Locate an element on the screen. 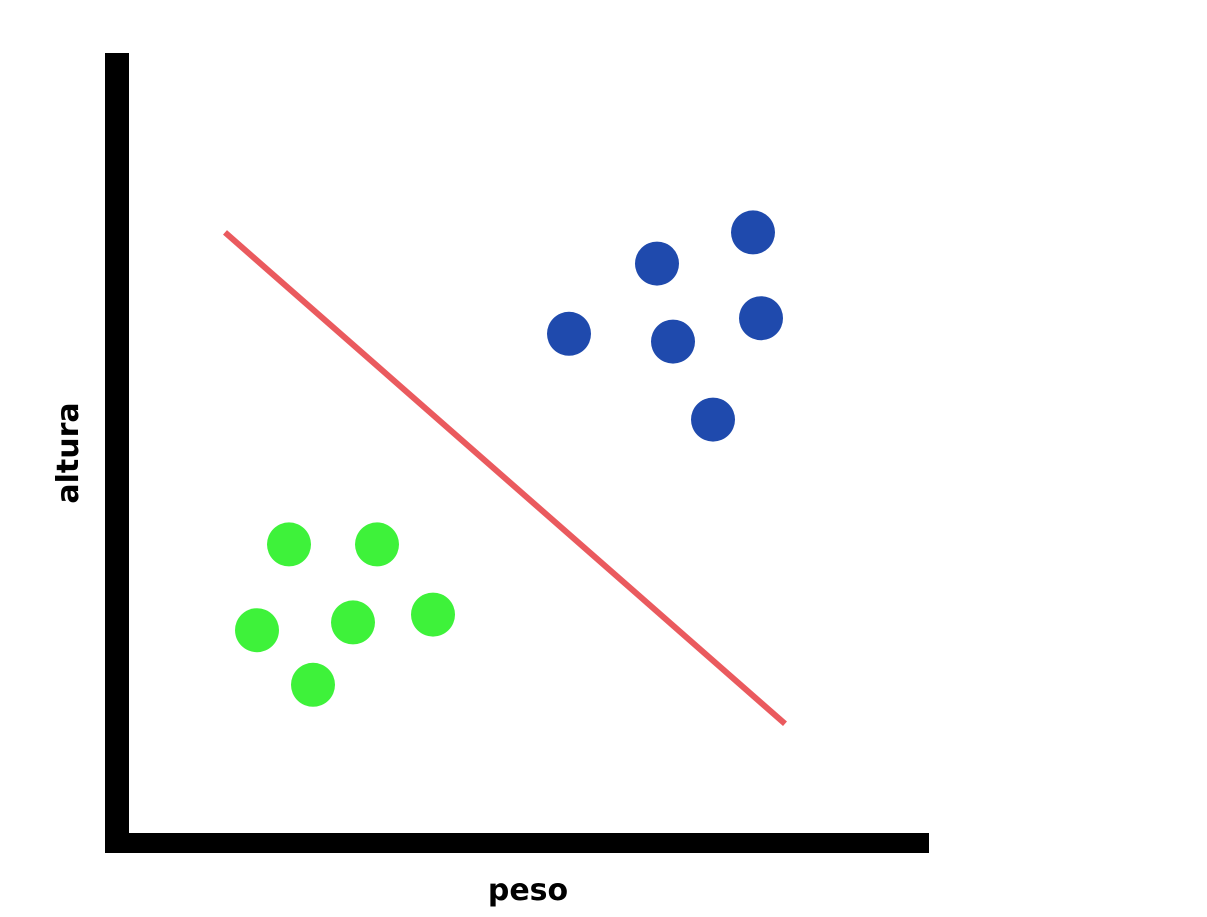 Image resolution: width=1207 pixels, height=917 pixels. y-axis-line is located at coordinates (117, 453).